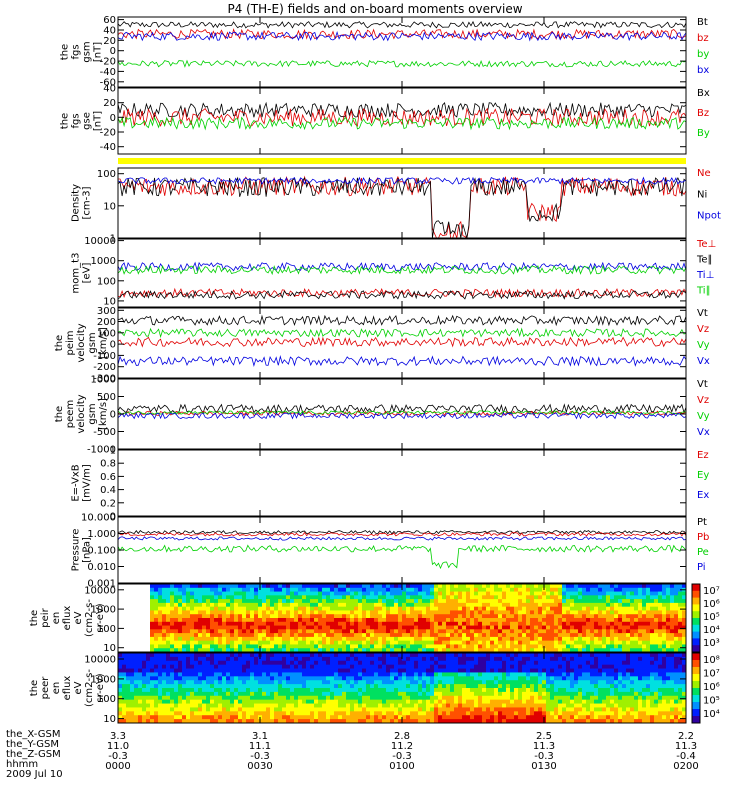 Image resolution: width=750 pixels, height=800 pixels. Describe the element at coordinates (402, 538) in the screenshot. I see `series-line-Pi` at that location.